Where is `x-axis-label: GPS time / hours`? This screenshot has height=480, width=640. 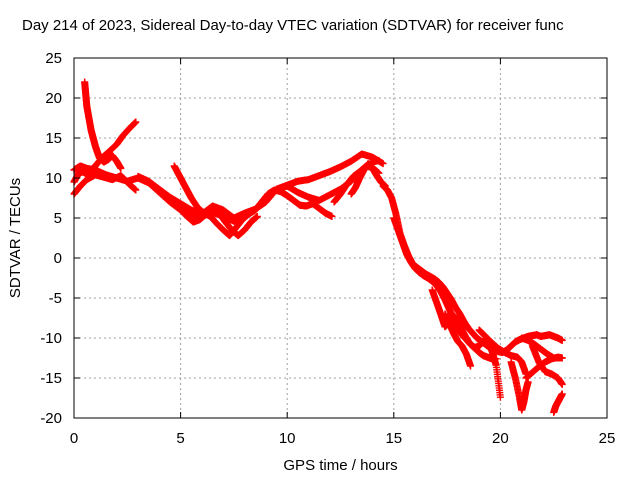
x-axis-label: GPS time / hours is located at coordinates (340, 465).